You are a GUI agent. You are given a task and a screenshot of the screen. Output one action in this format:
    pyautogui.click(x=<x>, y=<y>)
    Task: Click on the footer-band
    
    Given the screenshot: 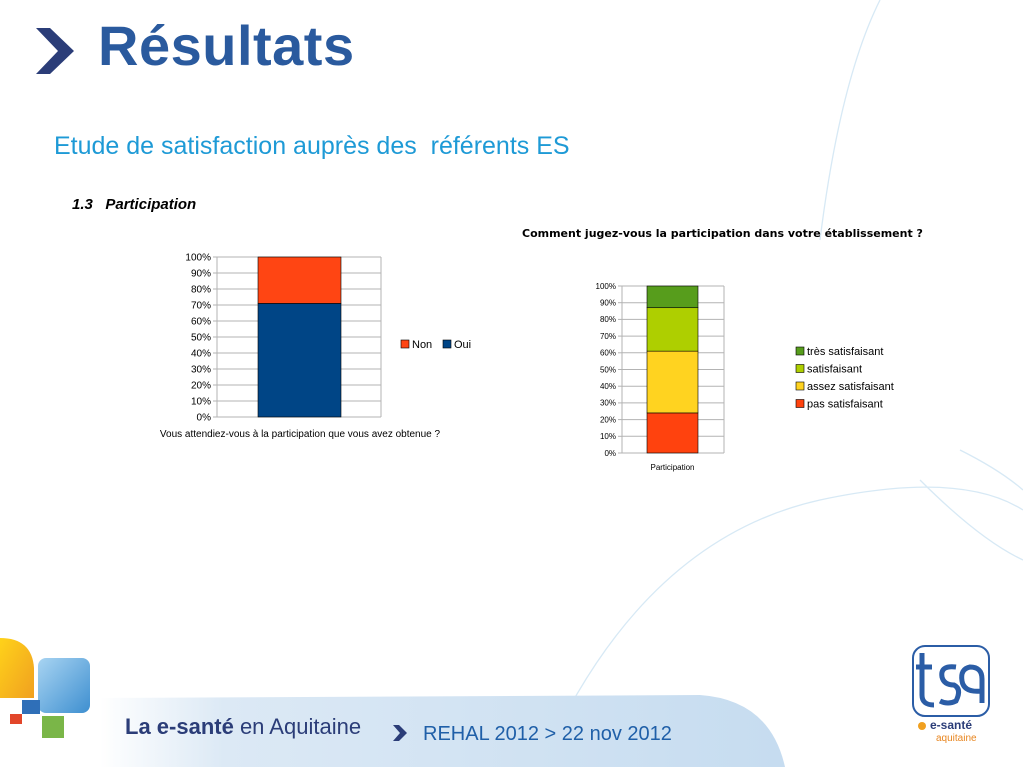 What is the action you would take?
    pyautogui.click(x=442, y=731)
    